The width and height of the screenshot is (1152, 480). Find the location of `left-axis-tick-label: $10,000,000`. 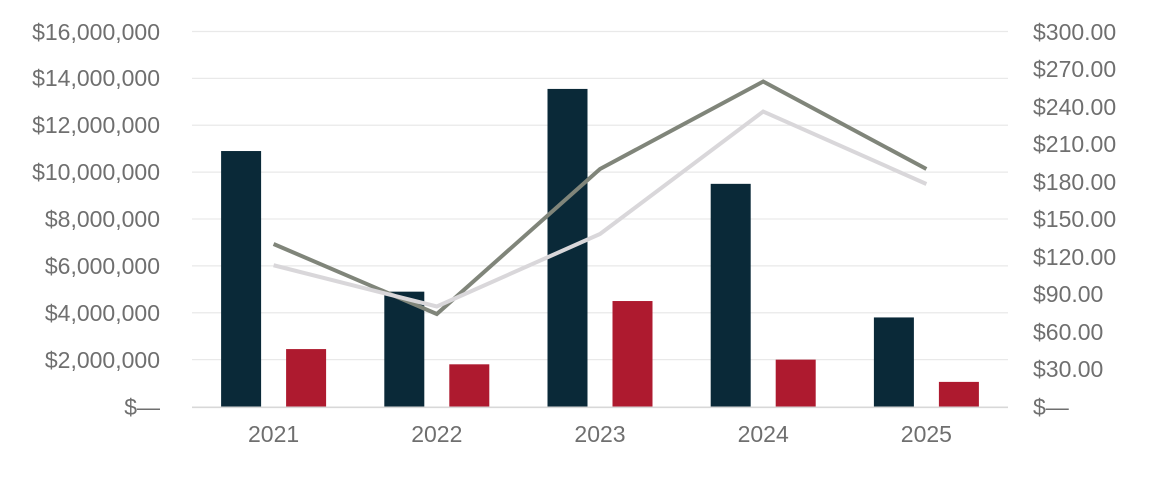

left-axis-tick-label: $10,000,000 is located at coordinates (96, 172).